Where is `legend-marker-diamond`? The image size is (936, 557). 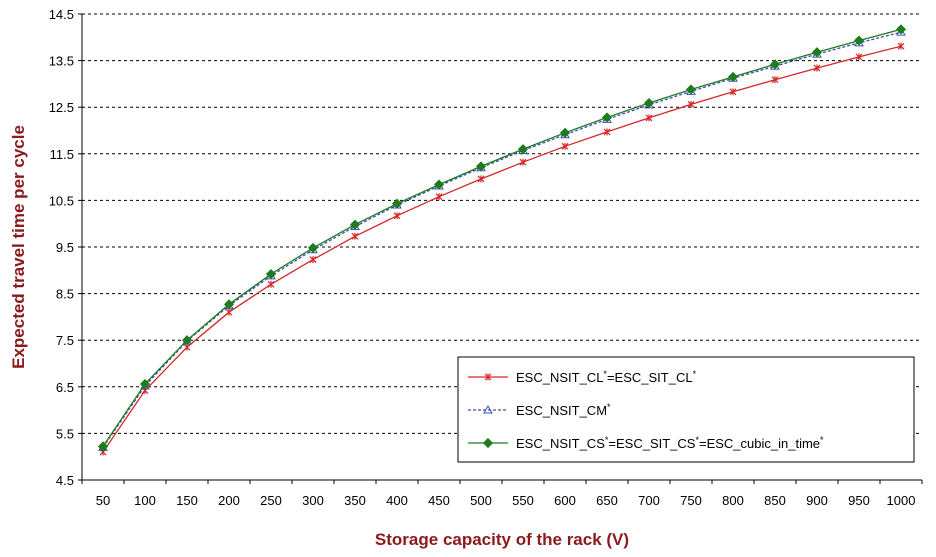 legend-marker-diamond is located at coordinates (488, 443).